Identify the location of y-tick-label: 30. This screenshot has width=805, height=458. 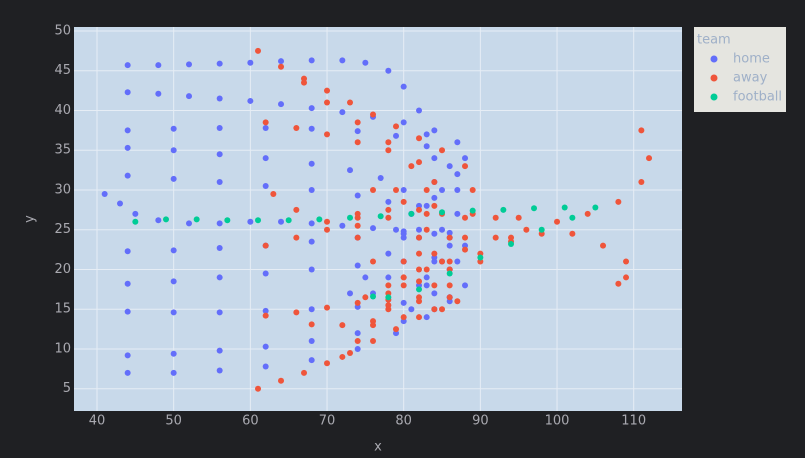
(62, 189).